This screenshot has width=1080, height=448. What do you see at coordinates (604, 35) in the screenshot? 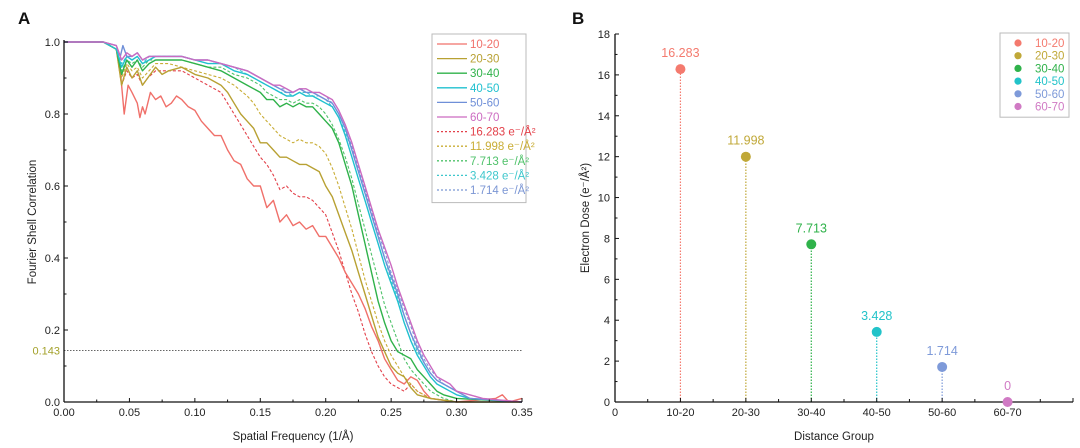
I see `b-y-tick-label: 18` at bounding box center [604, 35].